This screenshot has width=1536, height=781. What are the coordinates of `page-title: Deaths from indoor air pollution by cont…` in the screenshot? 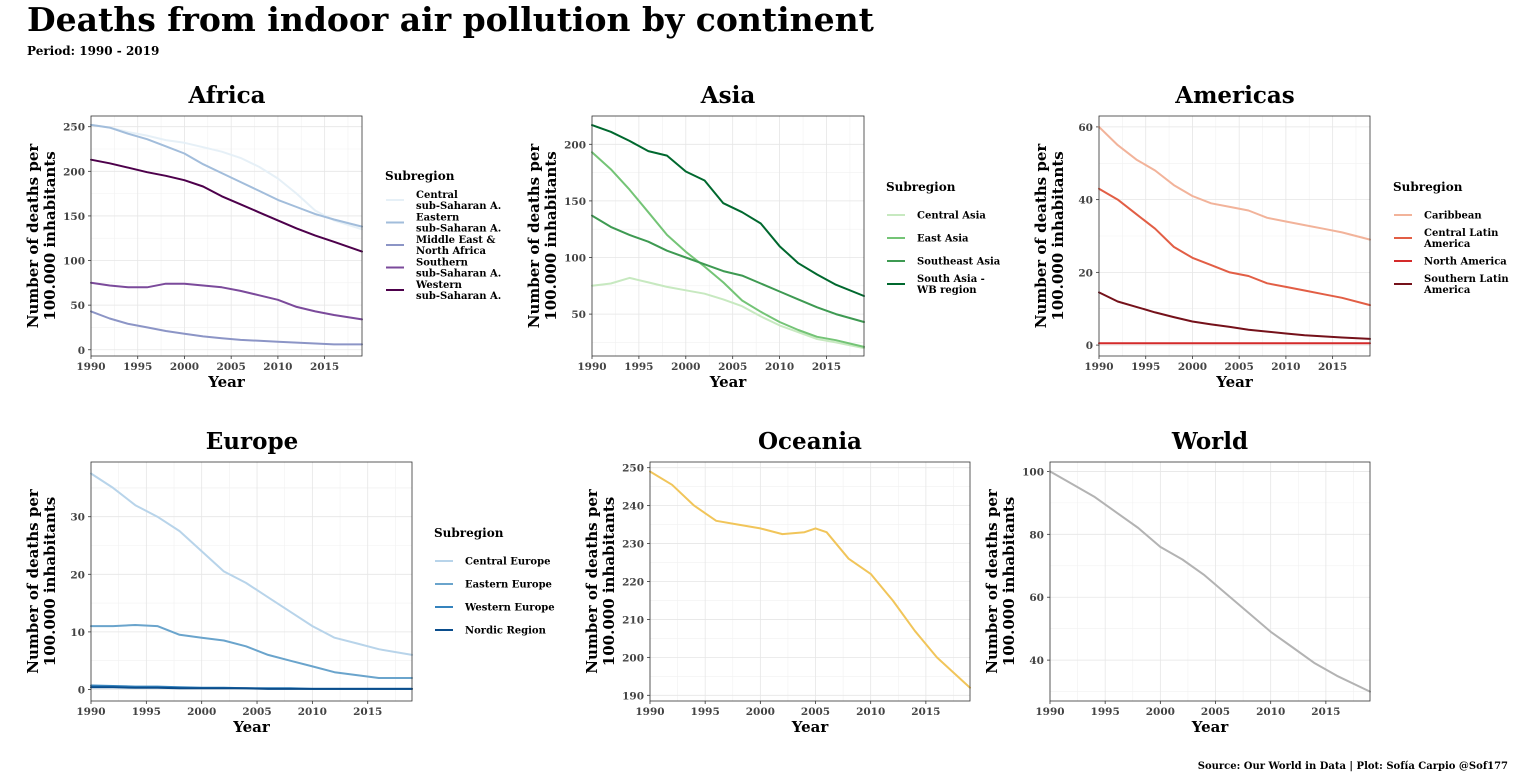 It's located at (450, 19).